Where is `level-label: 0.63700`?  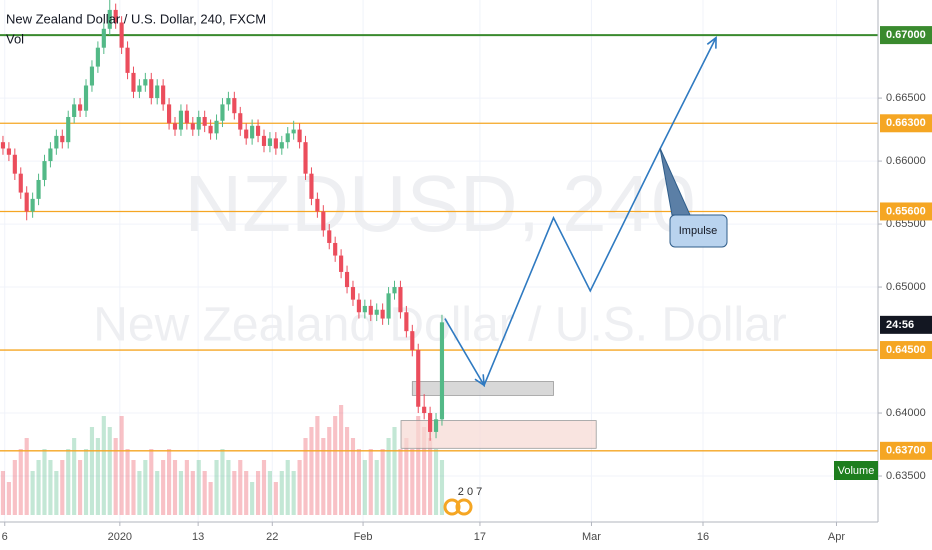
level-label: 0.63700 is located at coordinates (906, 451).